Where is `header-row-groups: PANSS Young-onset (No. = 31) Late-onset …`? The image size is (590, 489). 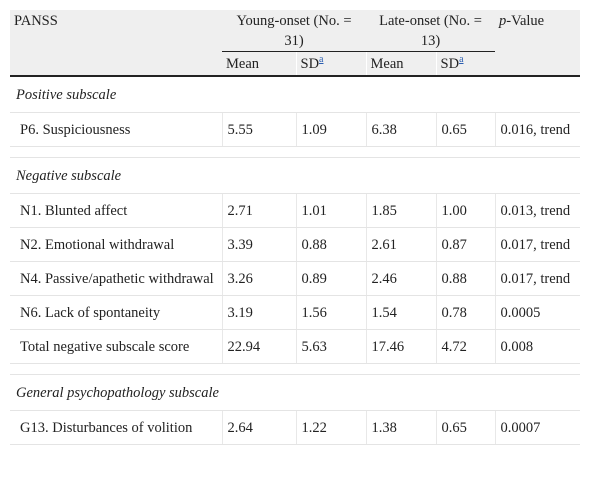
header-row-groups: PANSS Young-onset (No. = 31) Late-onset … is located at coordinates (295, 31).